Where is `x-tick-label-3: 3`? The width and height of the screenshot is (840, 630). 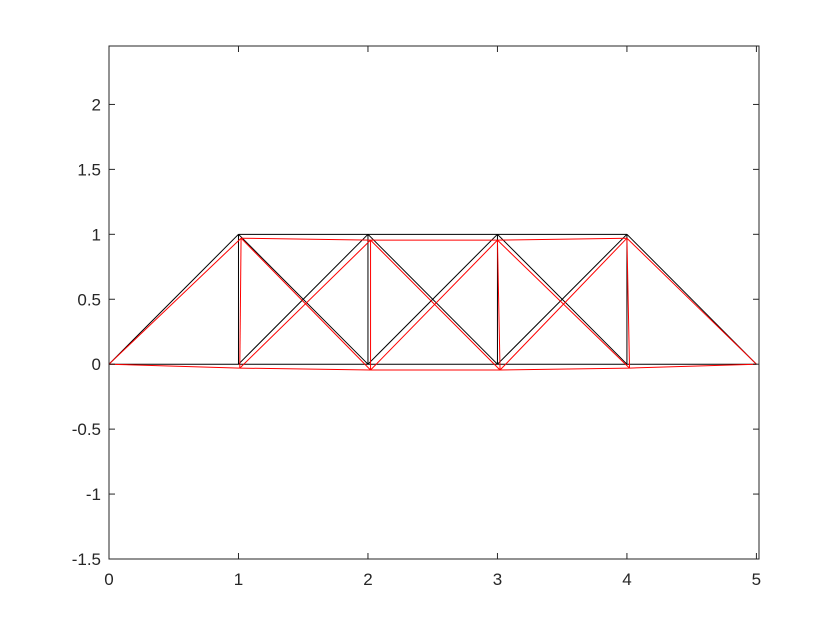 x-tick-label-3: 3 is located at coordinates (497, 579).